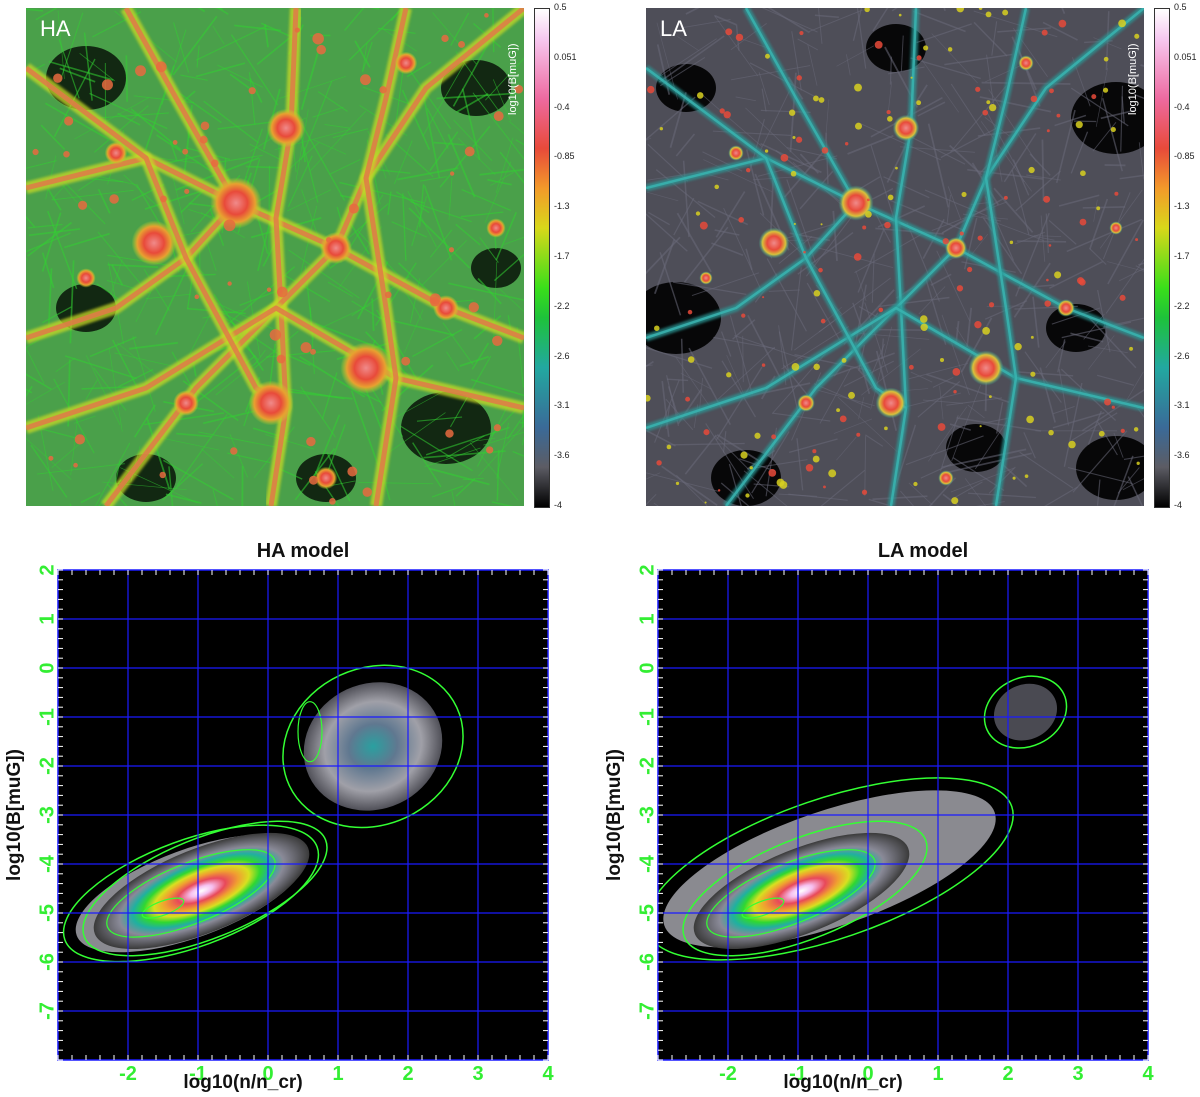  I want to click on ha-plot-title: HA model, so click(303, 551).